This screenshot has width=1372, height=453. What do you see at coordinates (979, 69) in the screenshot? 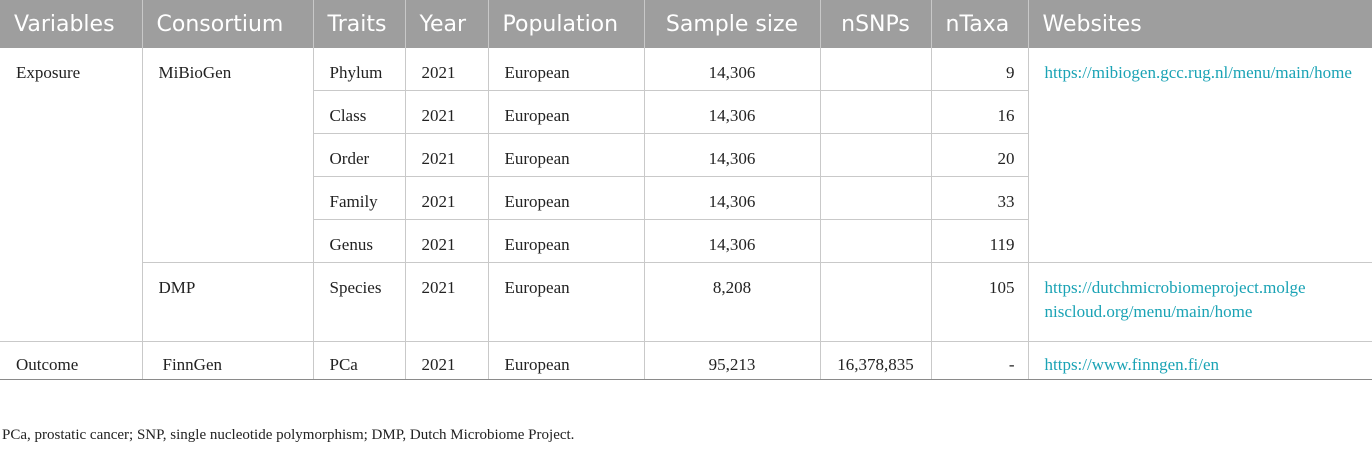
I see `ntaxa-cell: 9` at bounding box center [979, 69].